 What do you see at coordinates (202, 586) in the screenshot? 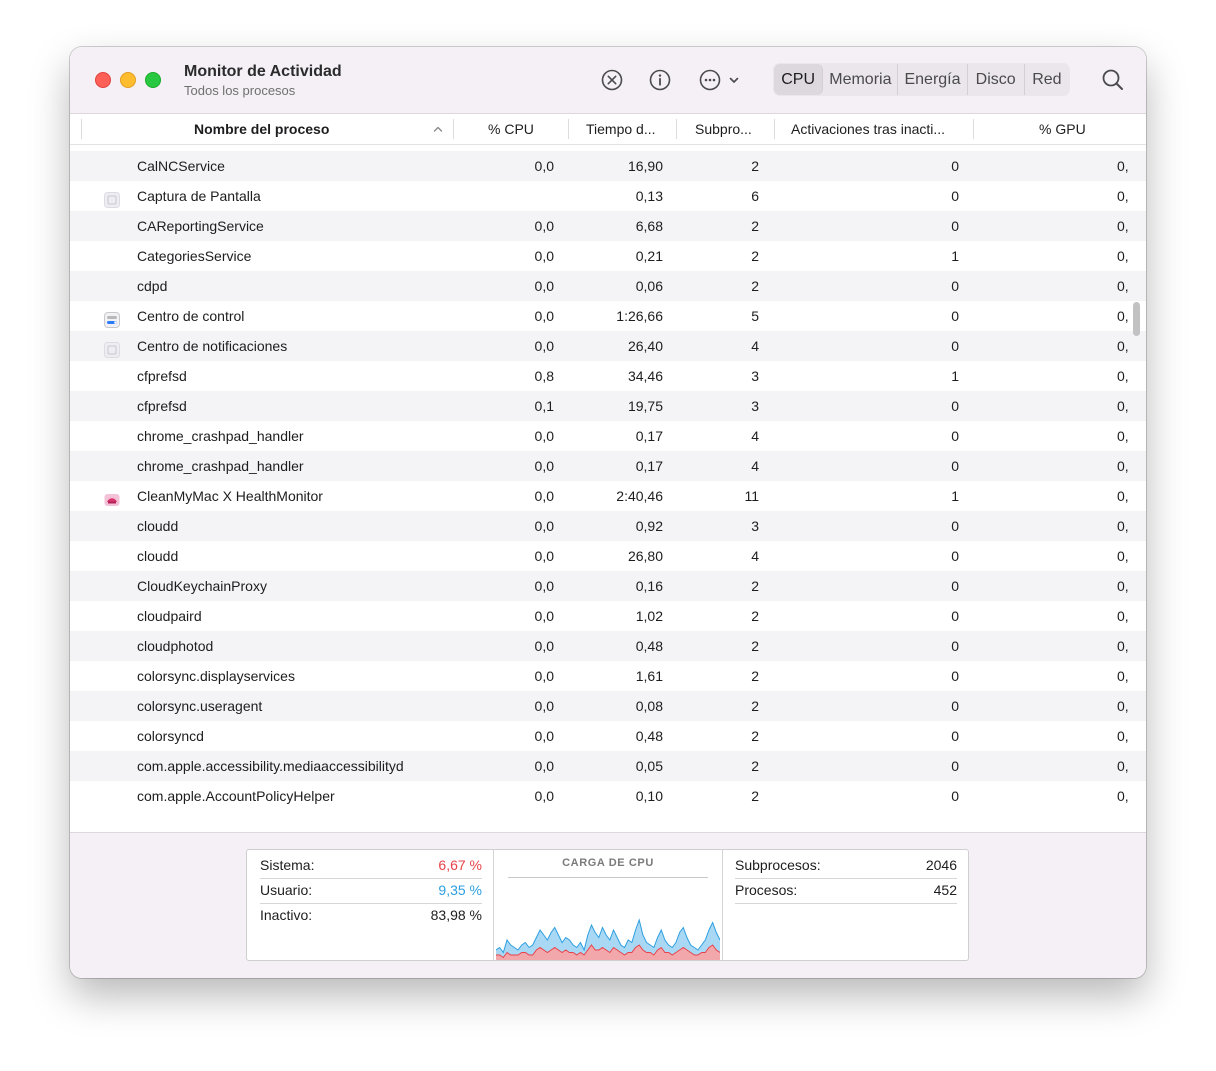
I see `process-name: CloudKeychainProxy` at bounding box center [202, 586].